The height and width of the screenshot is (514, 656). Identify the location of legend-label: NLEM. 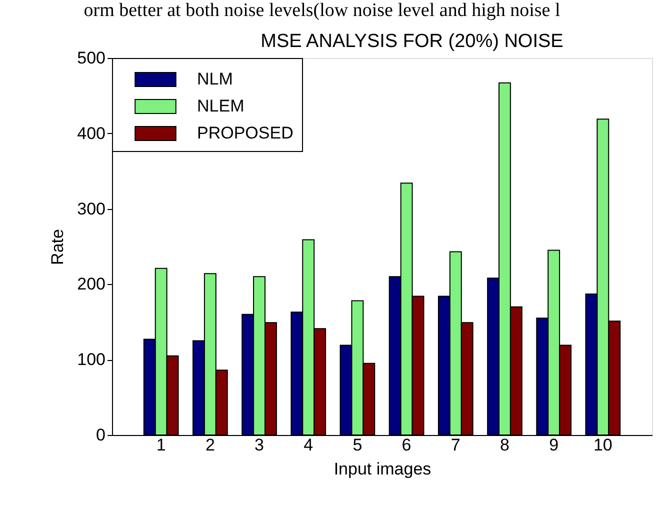
(220, 106).